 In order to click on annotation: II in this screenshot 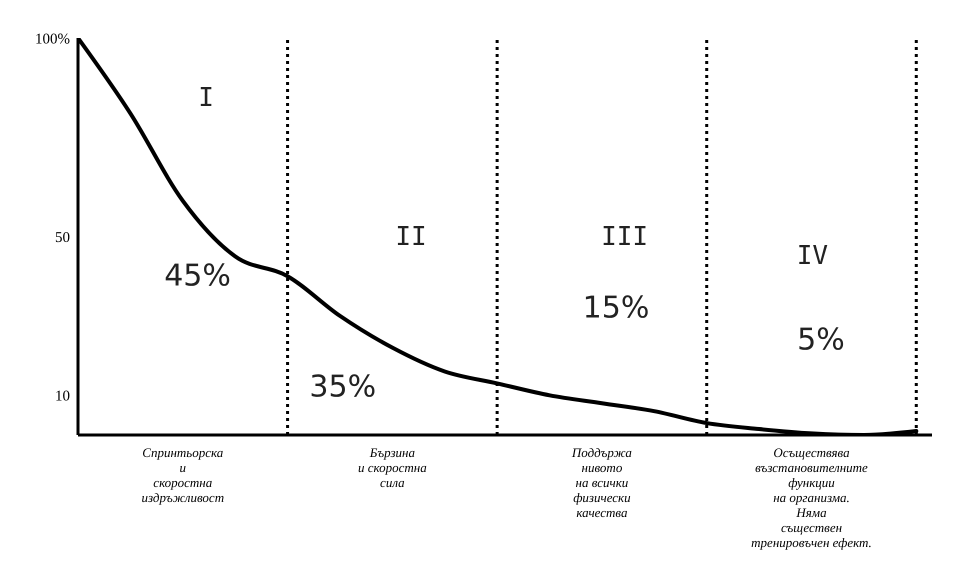, I will do `click(411, 237)`.